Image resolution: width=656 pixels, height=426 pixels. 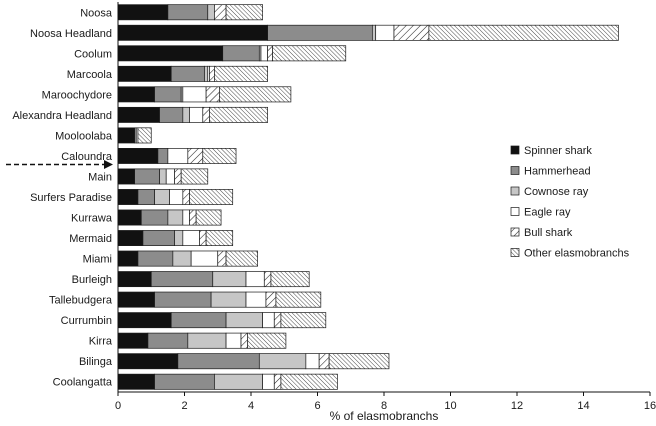 What do you see at coordinates (548, 233) in the screenshot?
I see `legend-label: Bull shark` at bounding box center [548, 233].